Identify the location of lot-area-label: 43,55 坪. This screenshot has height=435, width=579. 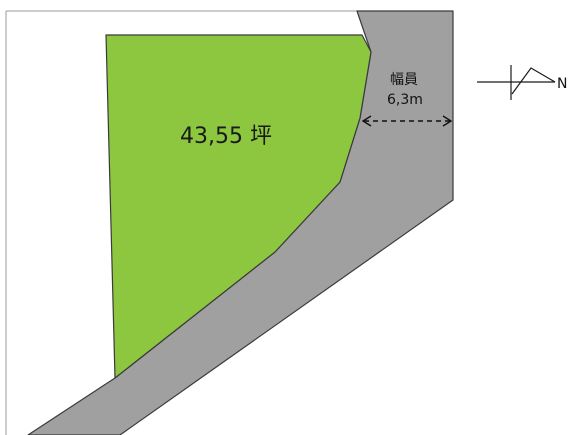
(226, 136).